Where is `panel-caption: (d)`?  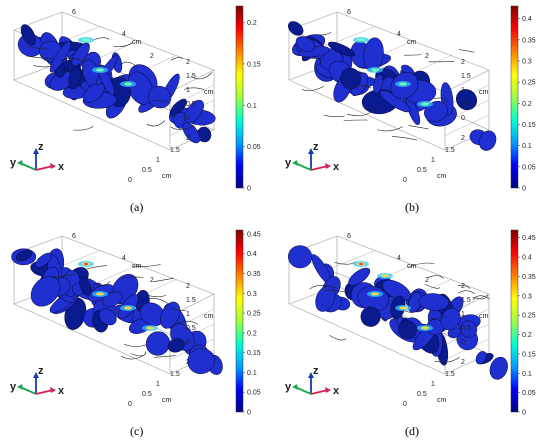
panel-caption: (d) is located at coordinates (412, 431).